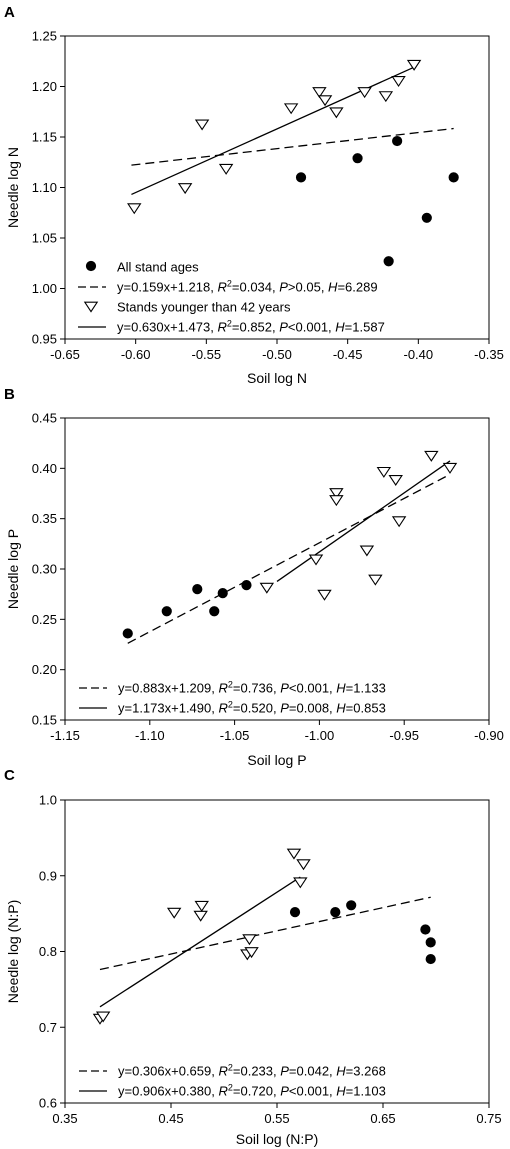  I want to click on y-tick-label: 0.8, so click(48, 951).